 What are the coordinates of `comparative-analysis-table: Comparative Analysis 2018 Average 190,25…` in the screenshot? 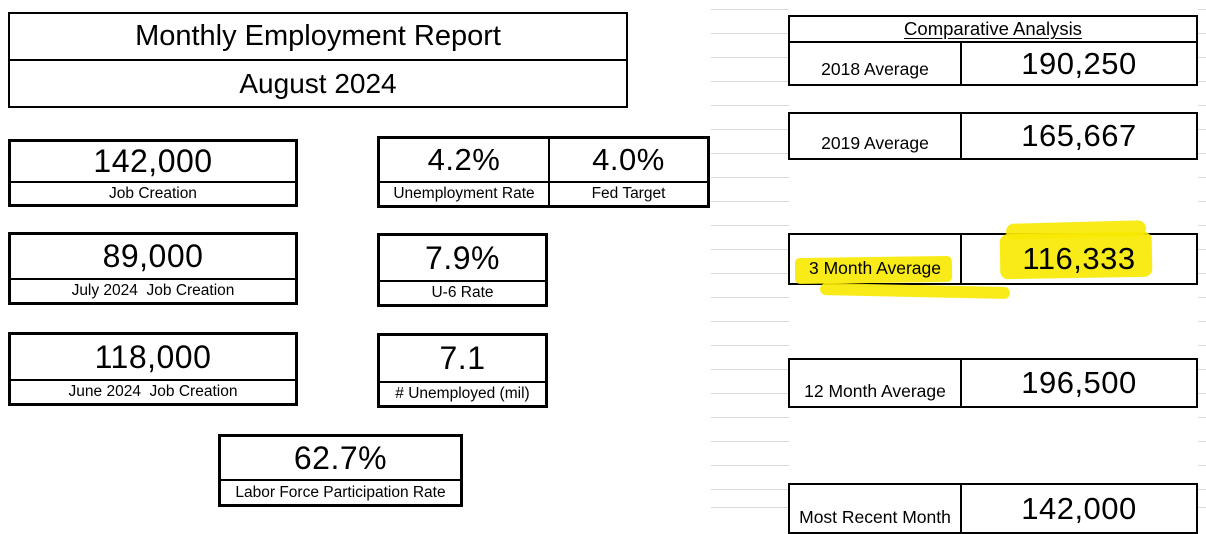 It's located at (993, 50).